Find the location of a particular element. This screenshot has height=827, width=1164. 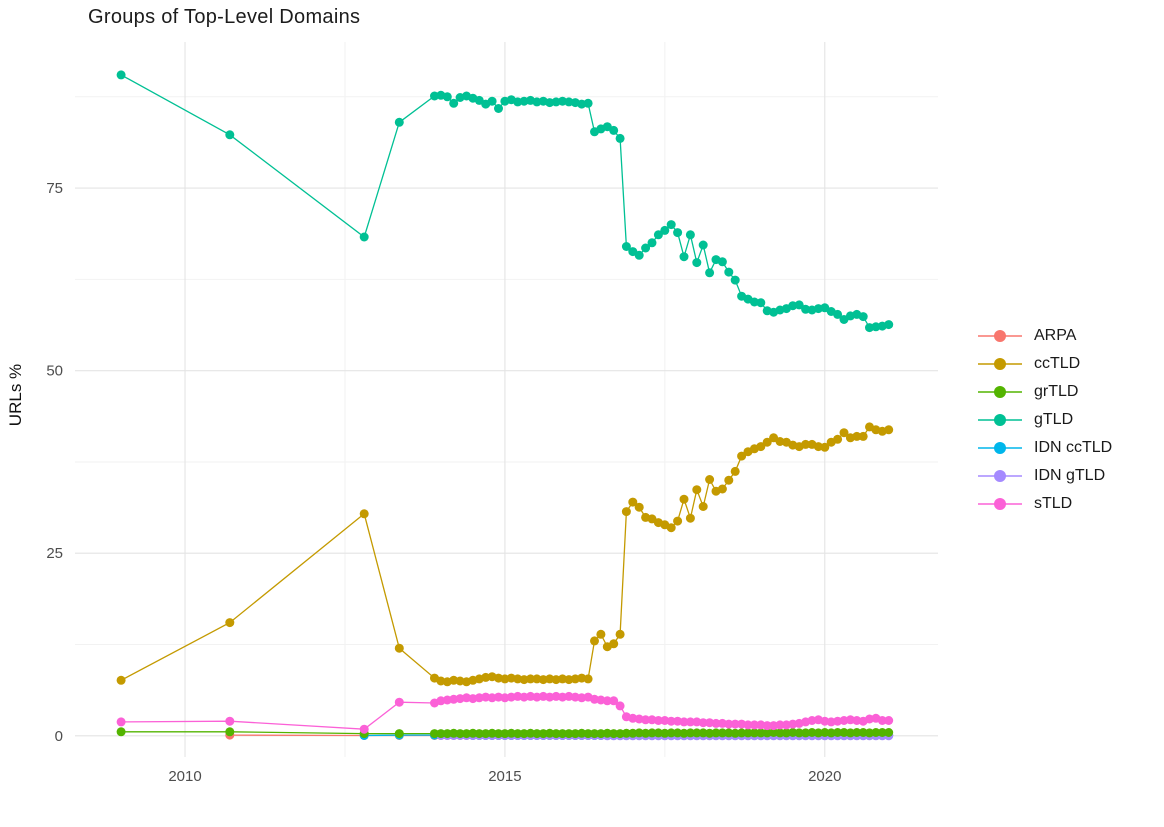

y-tick-label: 75 is located at coordinates (54, 188).